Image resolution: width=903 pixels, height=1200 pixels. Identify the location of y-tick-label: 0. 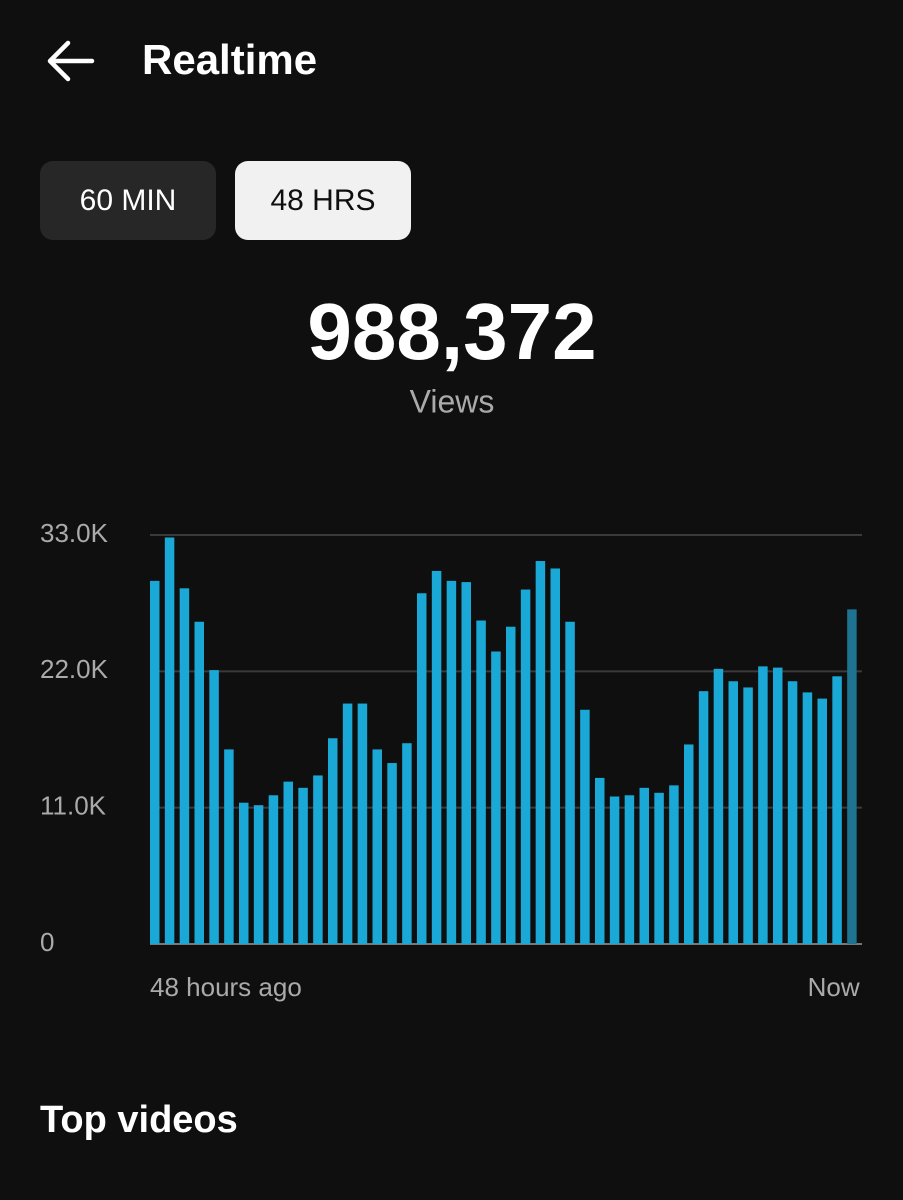
(47, 942).